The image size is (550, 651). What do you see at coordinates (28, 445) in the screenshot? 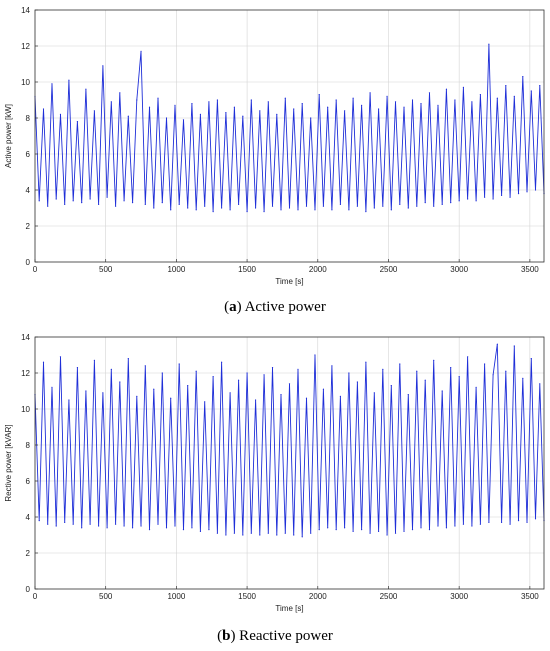
I see `reactive-ytick-label-4: 8` at bounding box center [28, 445].